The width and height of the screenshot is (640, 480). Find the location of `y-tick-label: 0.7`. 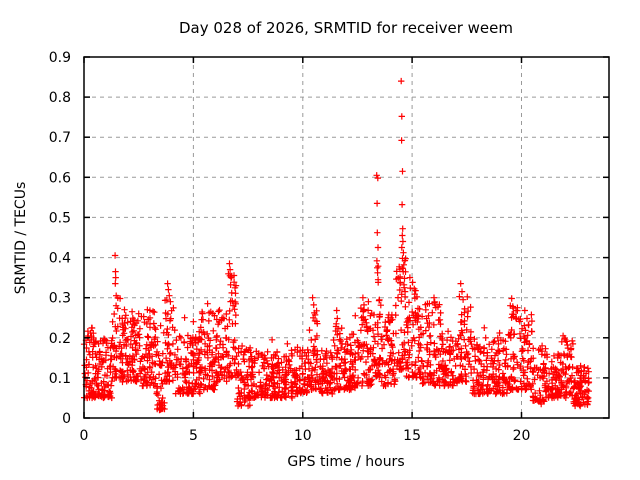

y-tick-label: 0.7 is located at coordinates (60, 138).